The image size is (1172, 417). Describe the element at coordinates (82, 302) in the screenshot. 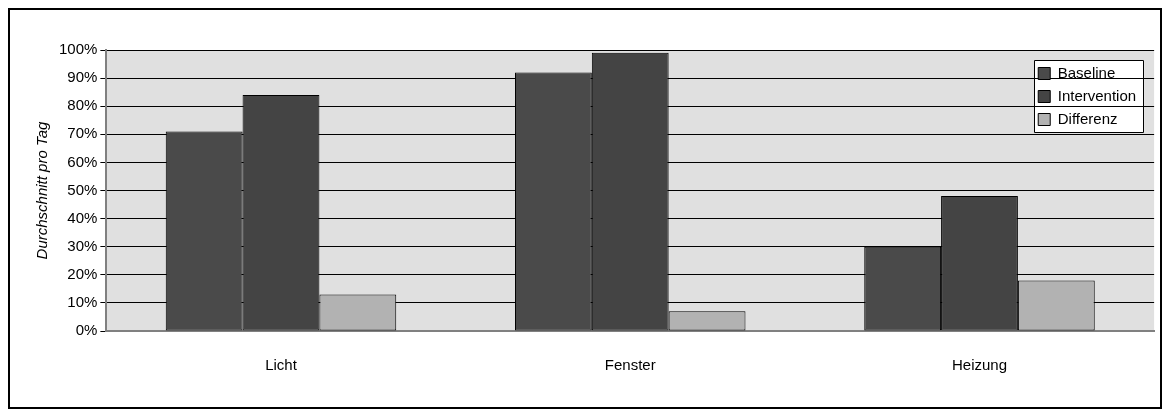

I see `y-tick-label: 10%` at that location.